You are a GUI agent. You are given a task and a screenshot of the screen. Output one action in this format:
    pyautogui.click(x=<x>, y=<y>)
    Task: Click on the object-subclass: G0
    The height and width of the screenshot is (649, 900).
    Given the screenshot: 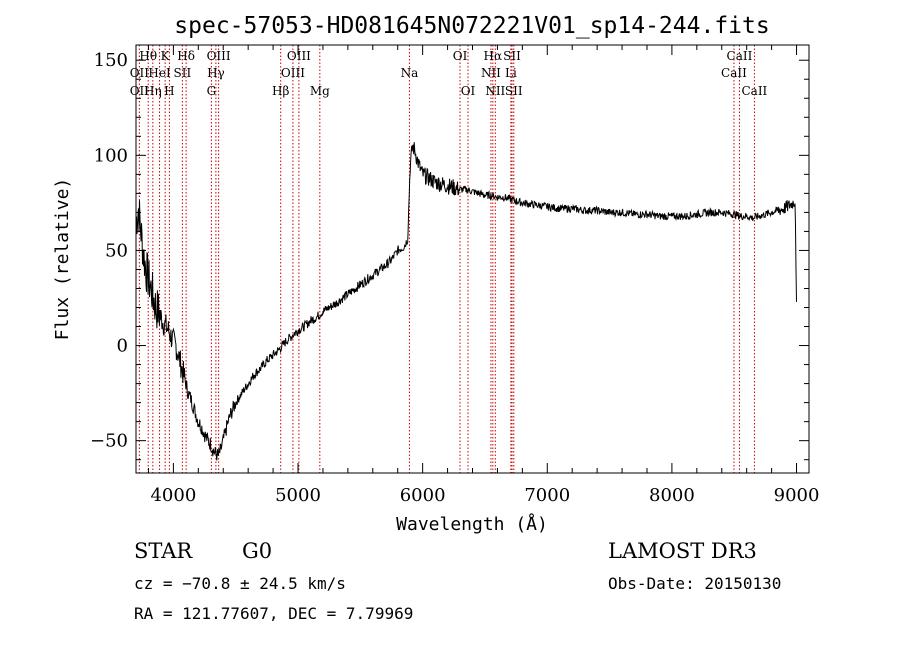 What is the action you would take?
    pyautogui.click(x=257, y=551)
    